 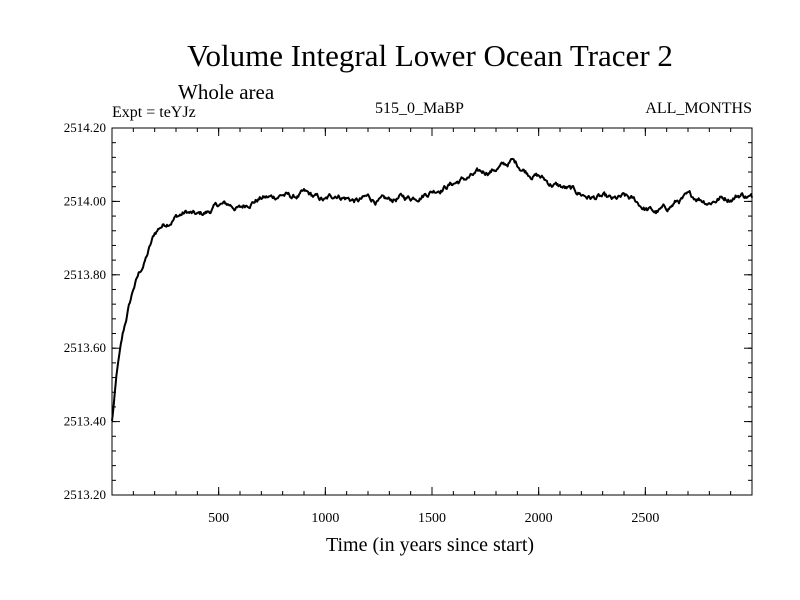 I want to click on x-tick-label: 1000, so click(x=325, y=518).